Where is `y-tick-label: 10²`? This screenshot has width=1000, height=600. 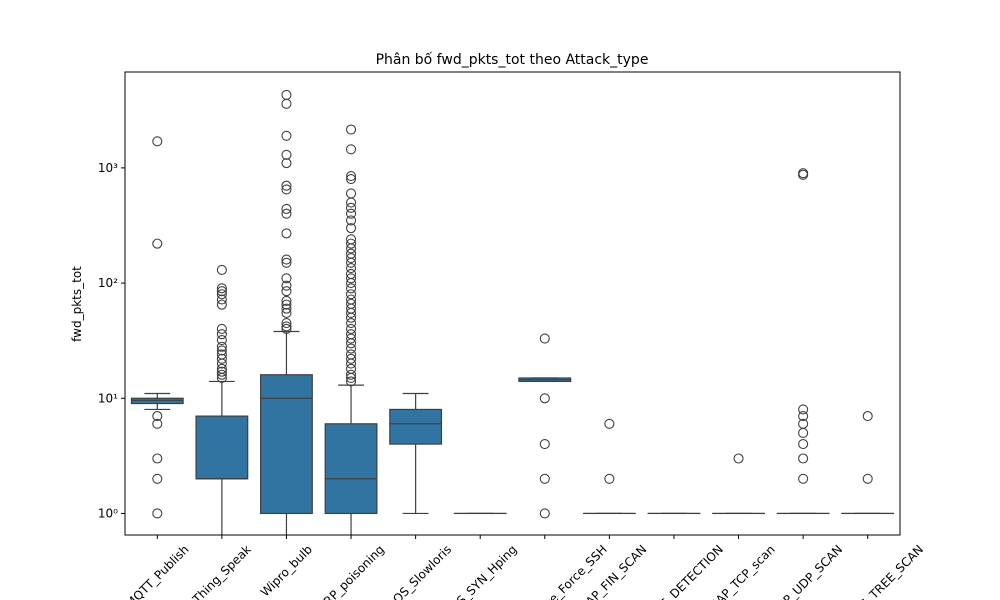 y-tick-label: 10² is located at coordinates (108, 283).